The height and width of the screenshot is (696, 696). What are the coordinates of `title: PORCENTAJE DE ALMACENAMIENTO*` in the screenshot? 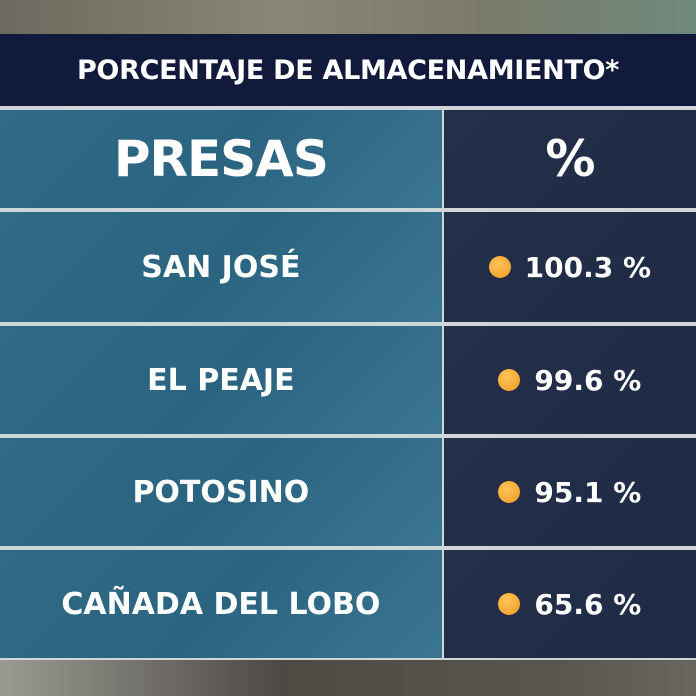 It's located at (348, 70).